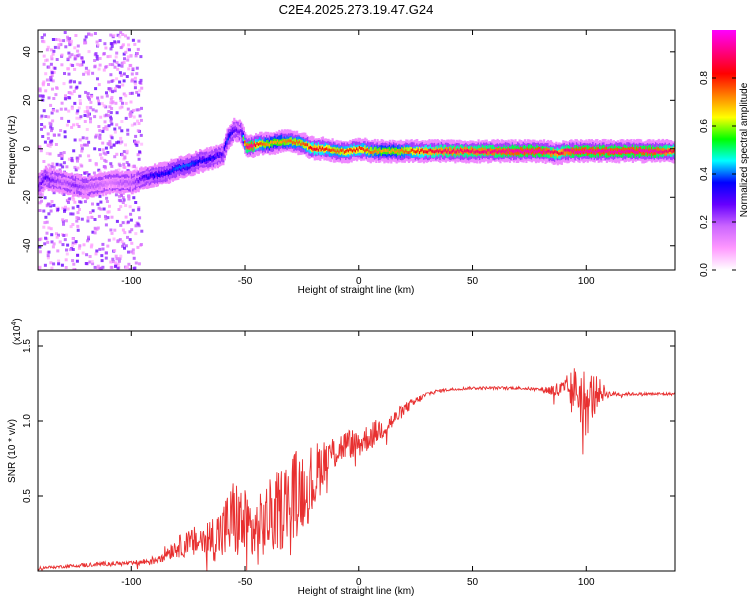 The height and width of the screenshot is (605, 750). What do you see at coordinates (27, 496) in the screenshot?
I see `y-tick-label: 0.5` at bounding box center [27, 496].